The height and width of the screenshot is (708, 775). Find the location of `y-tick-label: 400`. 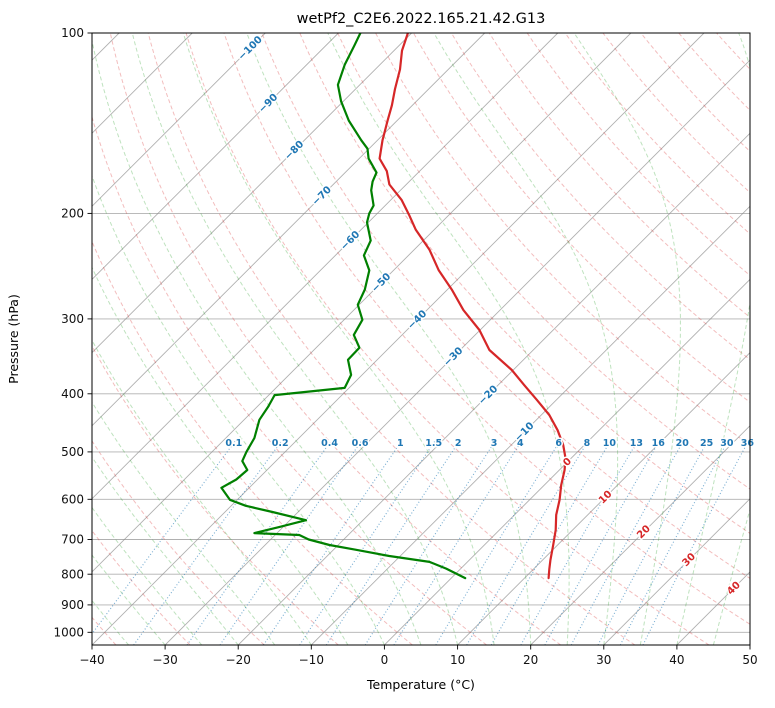

y-tick-label: 400 is located at coordinates (72, 394).